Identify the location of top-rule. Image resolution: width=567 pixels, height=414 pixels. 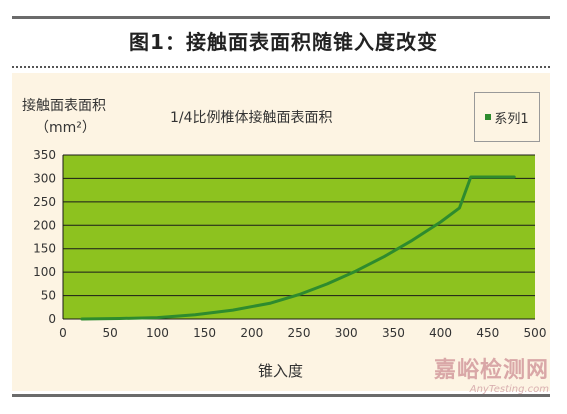
(281, 17).